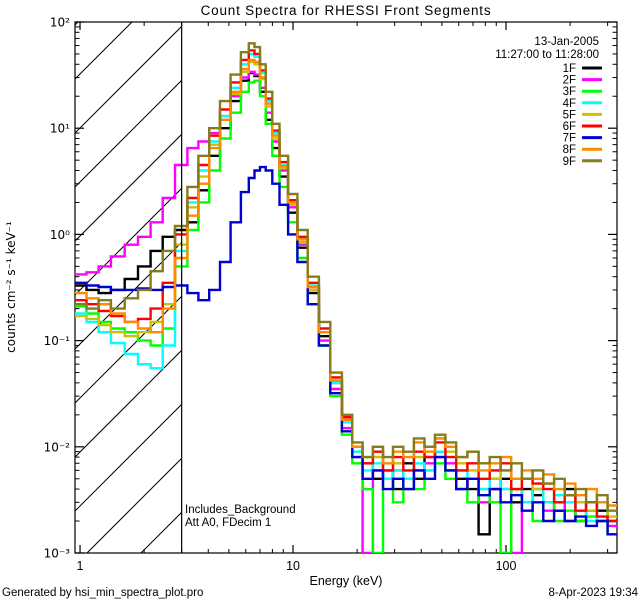  What do you see at coordinates (293, 566) in the screenshot?
I see `x-tick-label: 10` at bounding box center [293, 566].